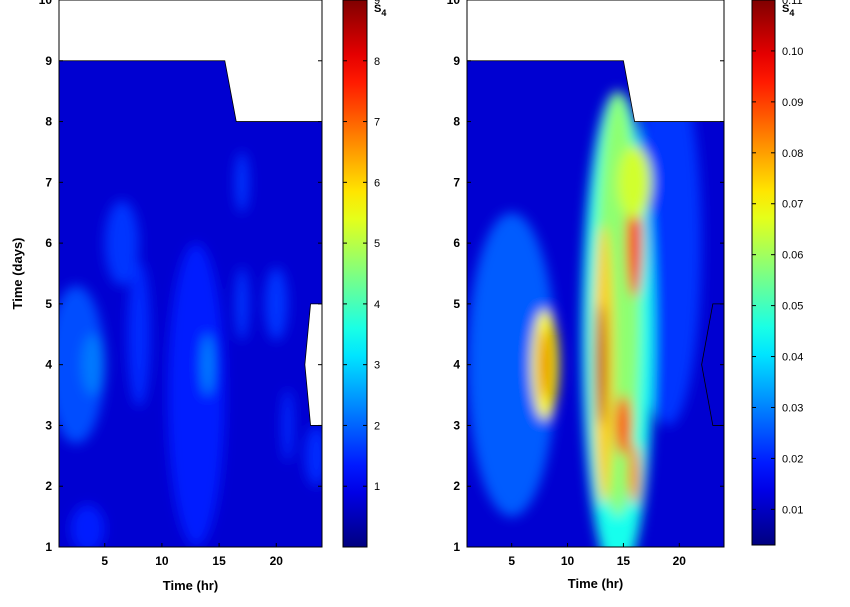  I want to click on colorbar-tick-label: 0.06, so click(792, 256).